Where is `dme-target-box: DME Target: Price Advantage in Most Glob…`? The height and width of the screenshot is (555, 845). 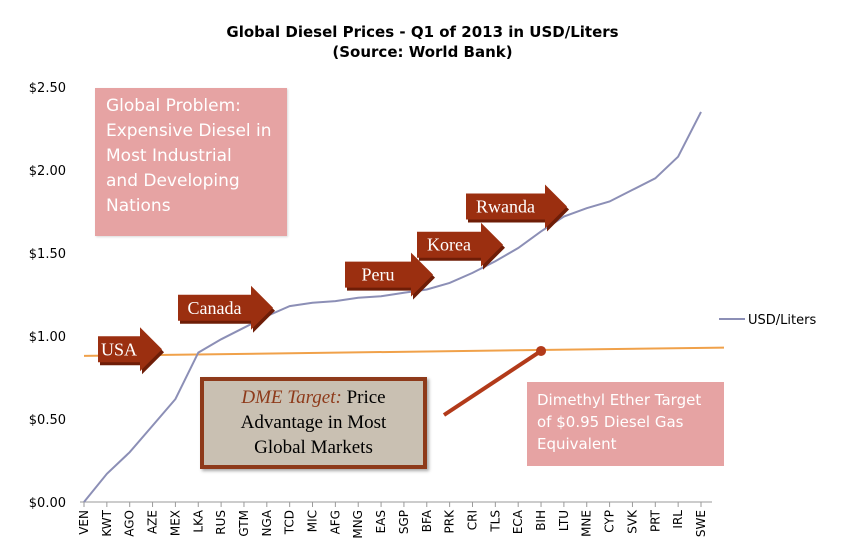
dme-target-box: DME Target: Price Advantage in Most Glob… is located at coordinates (313, 423).